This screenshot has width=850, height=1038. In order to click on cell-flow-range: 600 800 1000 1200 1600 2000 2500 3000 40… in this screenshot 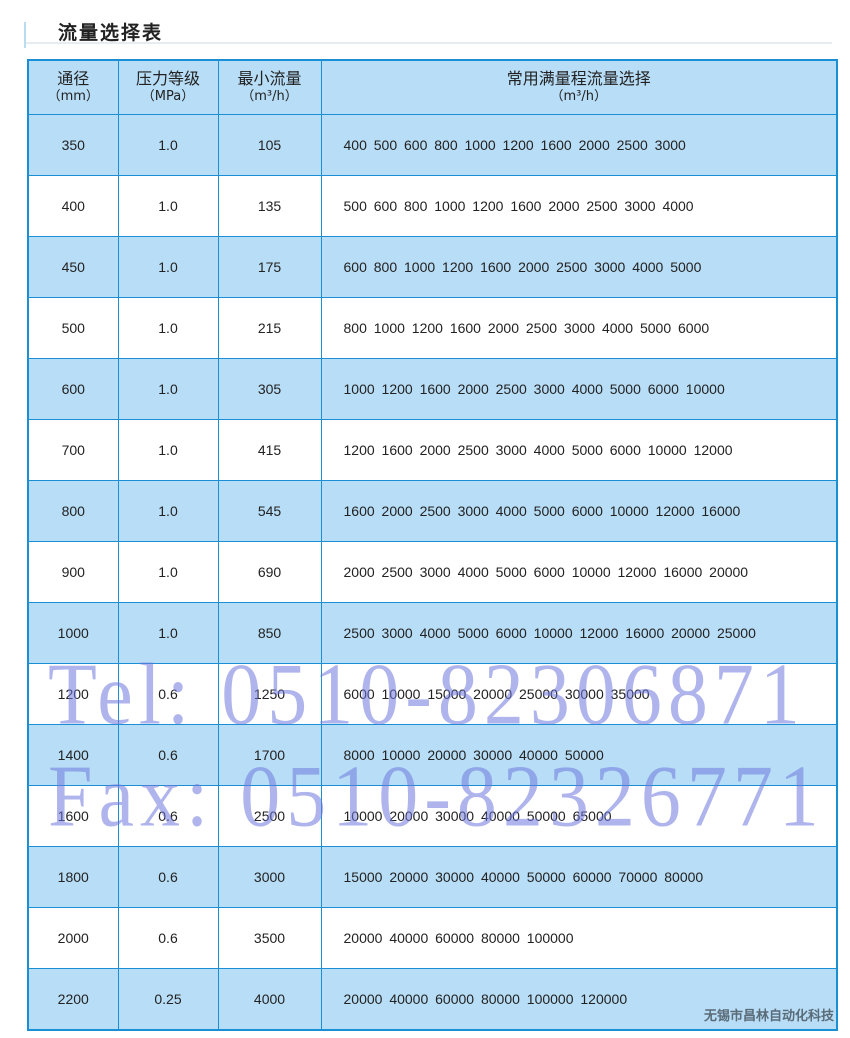, I will do `click(579, 267)`.